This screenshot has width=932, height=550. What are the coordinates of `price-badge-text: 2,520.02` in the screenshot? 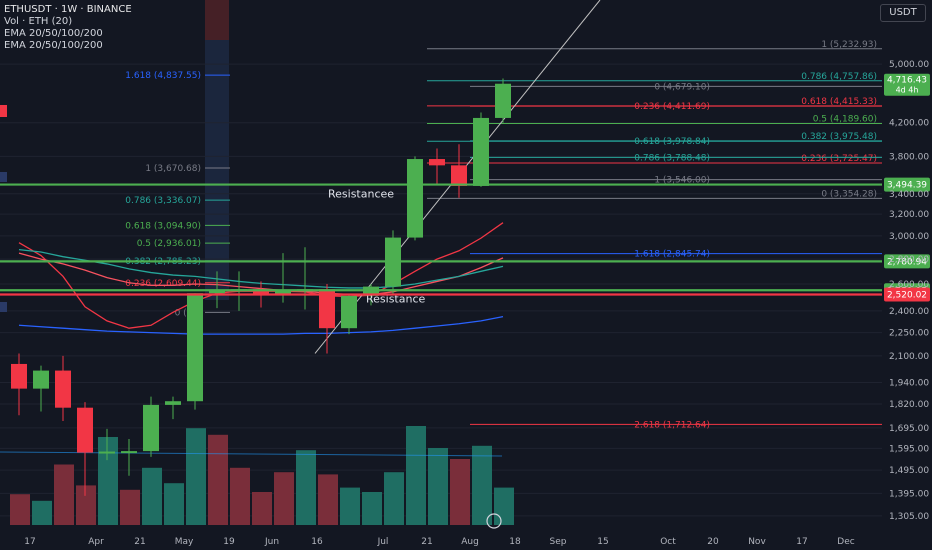 It's located at (907, 296).